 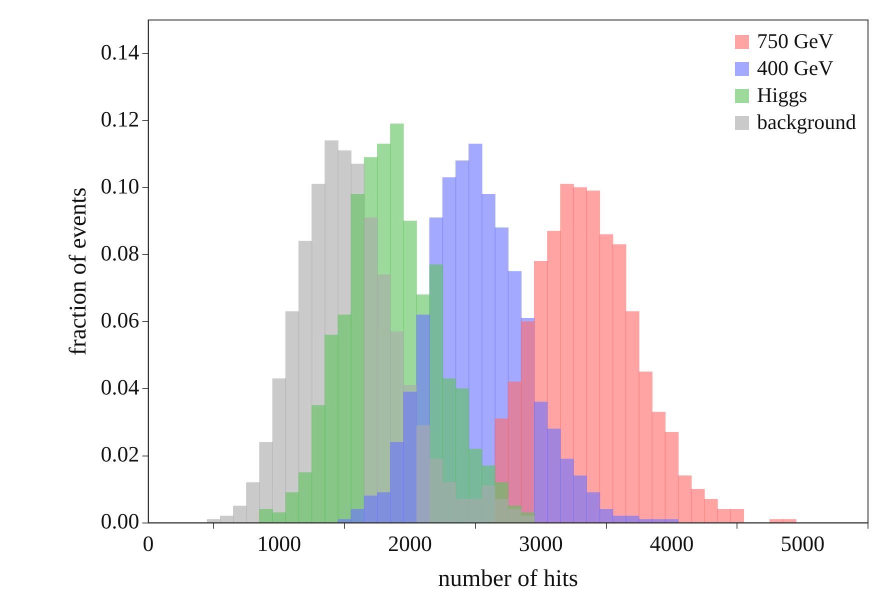 What do you see at coordinates (795, 68) in the screenshot?
I see `legend-label: 400 GeV` at bounding box center [795, 68].